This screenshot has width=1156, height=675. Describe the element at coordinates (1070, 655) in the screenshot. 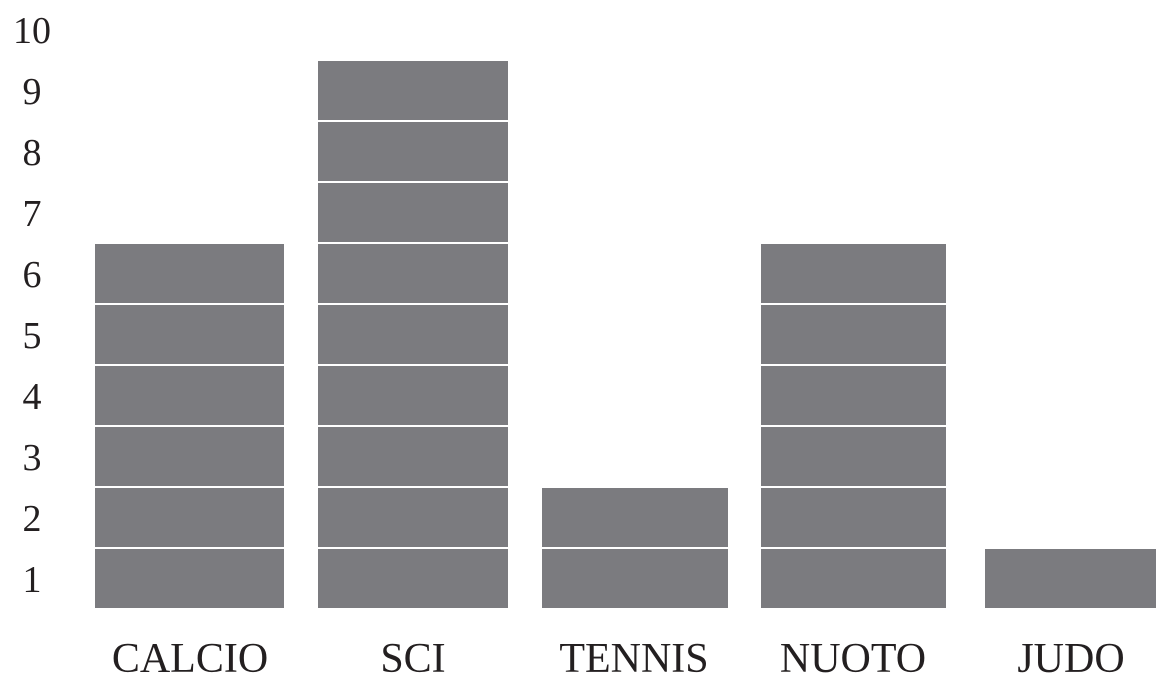

I see `category-label: JUDO` at that location.